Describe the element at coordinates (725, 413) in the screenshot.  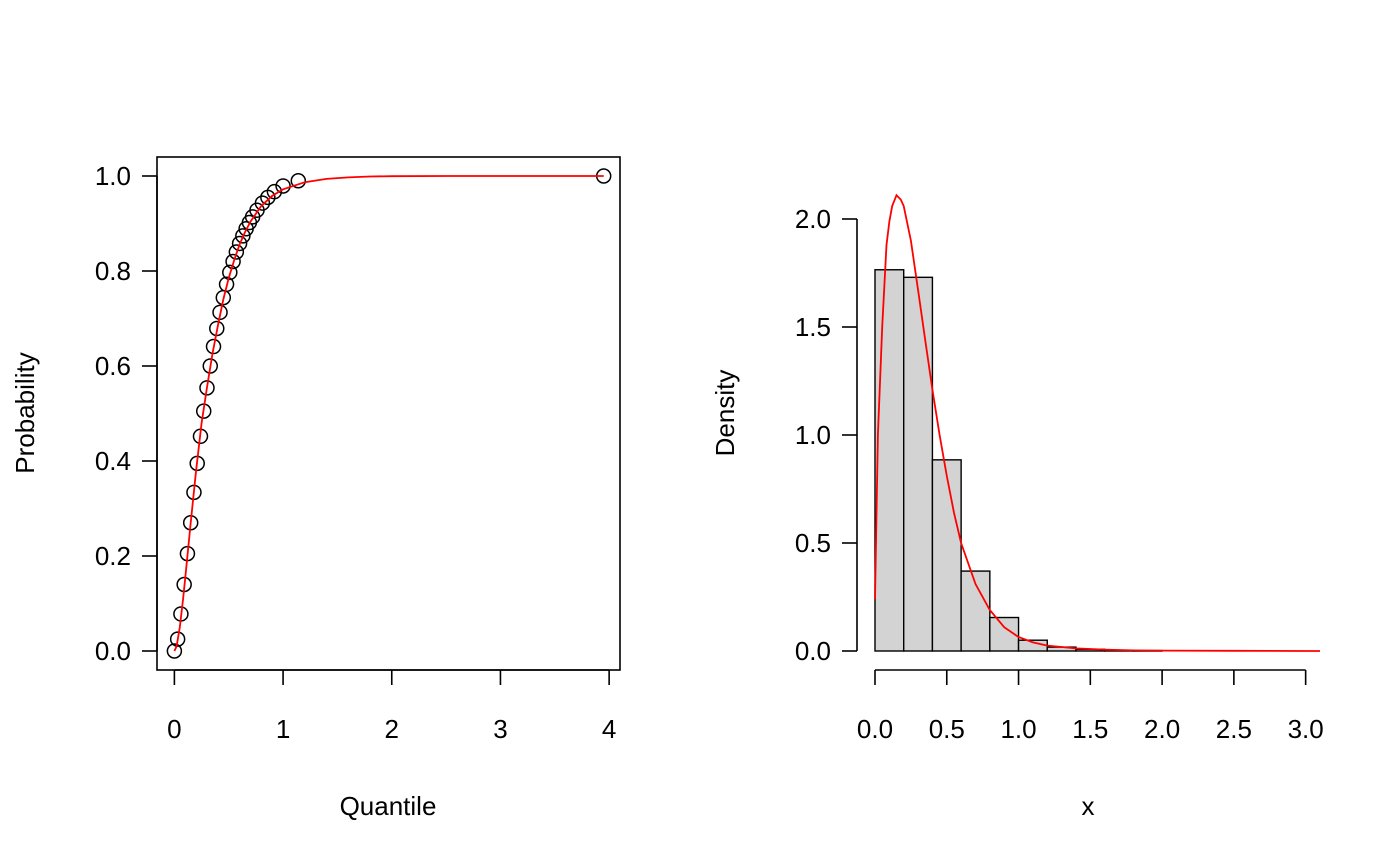
I see `histogram-y-axis-label: Density` at that location.